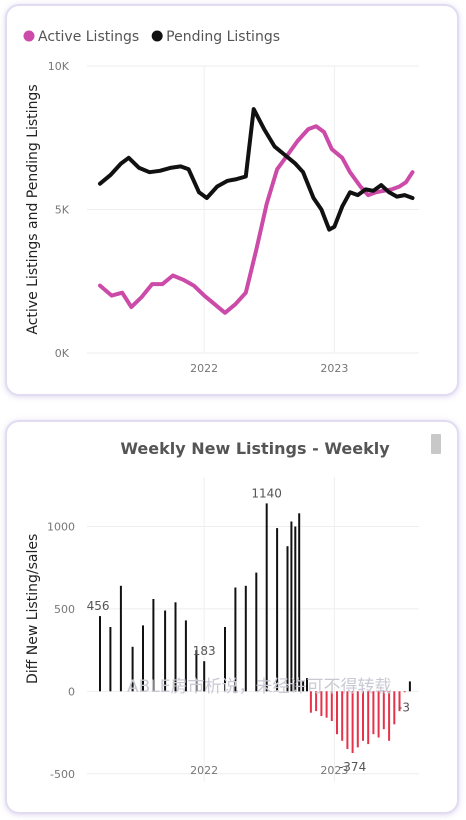  I want to click on y-axis-label: Active Listings and Pending Listings, so click(33, 209).